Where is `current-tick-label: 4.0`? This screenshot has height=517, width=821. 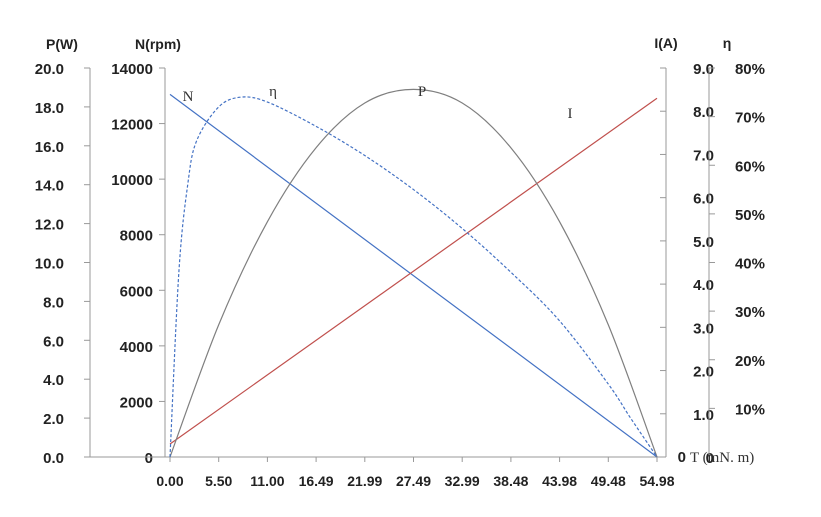 current-tick-label: 4.0 is located at coordinates (703, 285).